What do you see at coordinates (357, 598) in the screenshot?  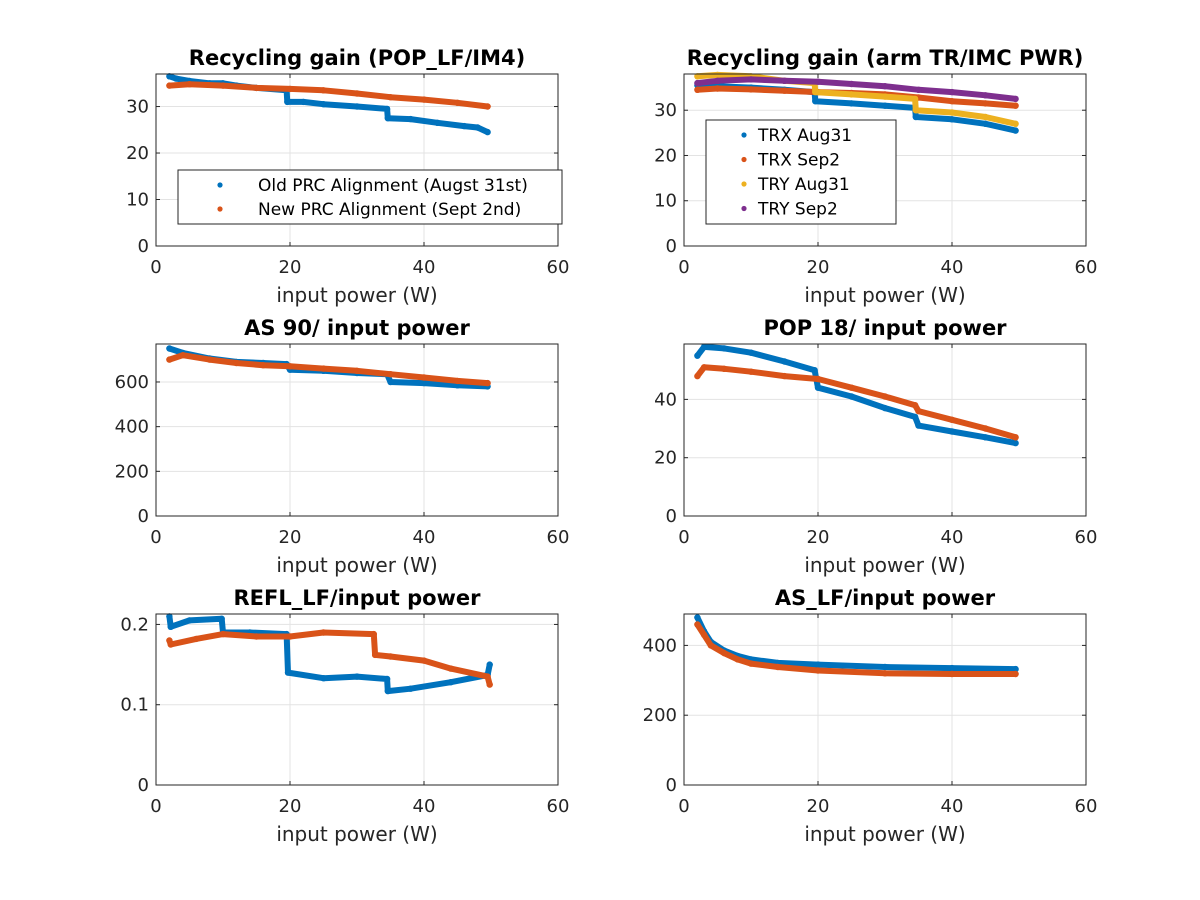 I see `chart-title: REFL_LF/input power` at bounding box center [357, 598].